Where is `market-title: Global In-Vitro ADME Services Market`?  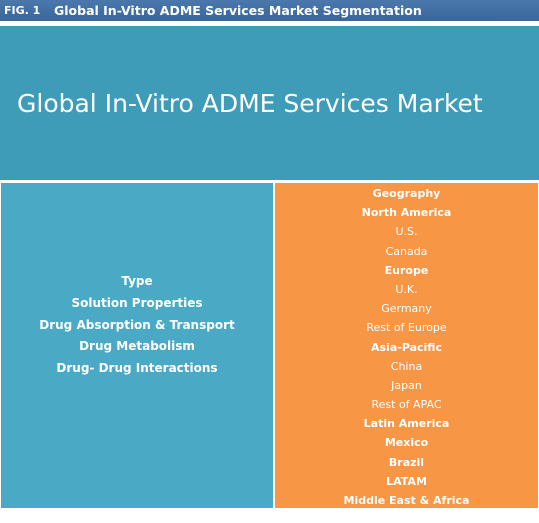 market-title: Global In-Vitro ADME Services Market is located at coordinates (250, 103).